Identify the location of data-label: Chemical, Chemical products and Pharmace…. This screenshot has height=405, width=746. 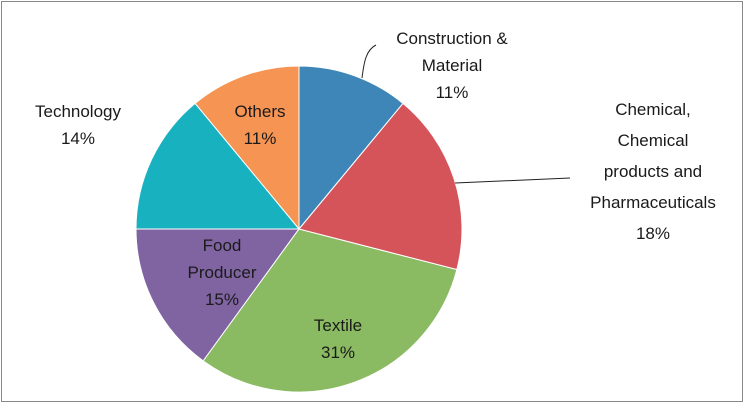
(653, 171).